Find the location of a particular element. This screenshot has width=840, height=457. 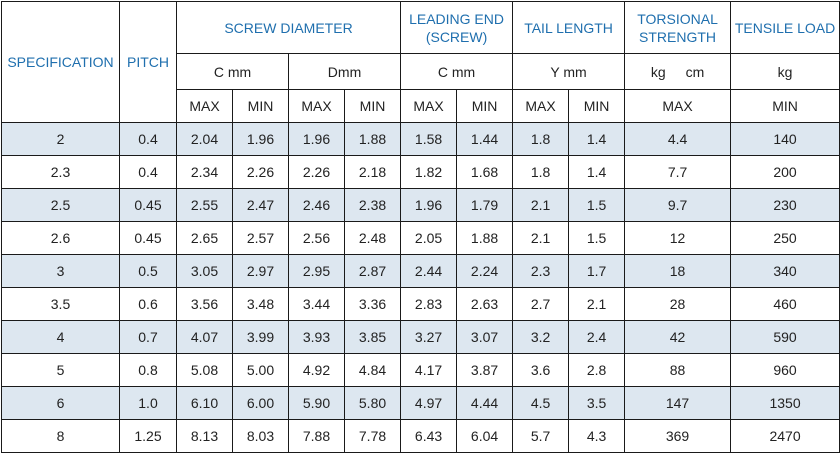

cell-pitch: 1.0 is located at coordinates (148, 403).